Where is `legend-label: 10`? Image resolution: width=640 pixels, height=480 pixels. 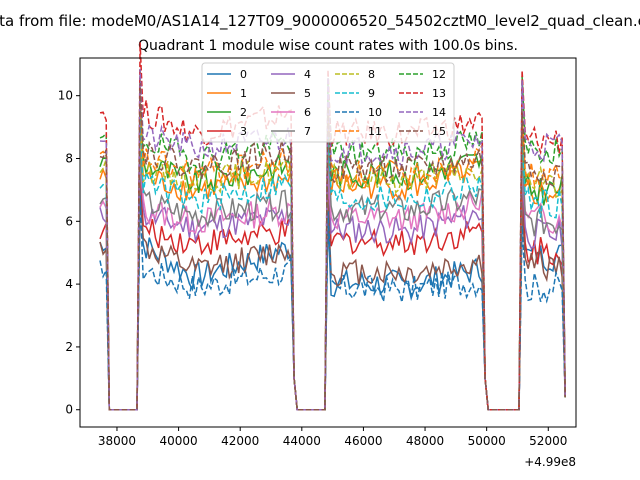 legend-label: 10 is located at coordinates (375, 112).